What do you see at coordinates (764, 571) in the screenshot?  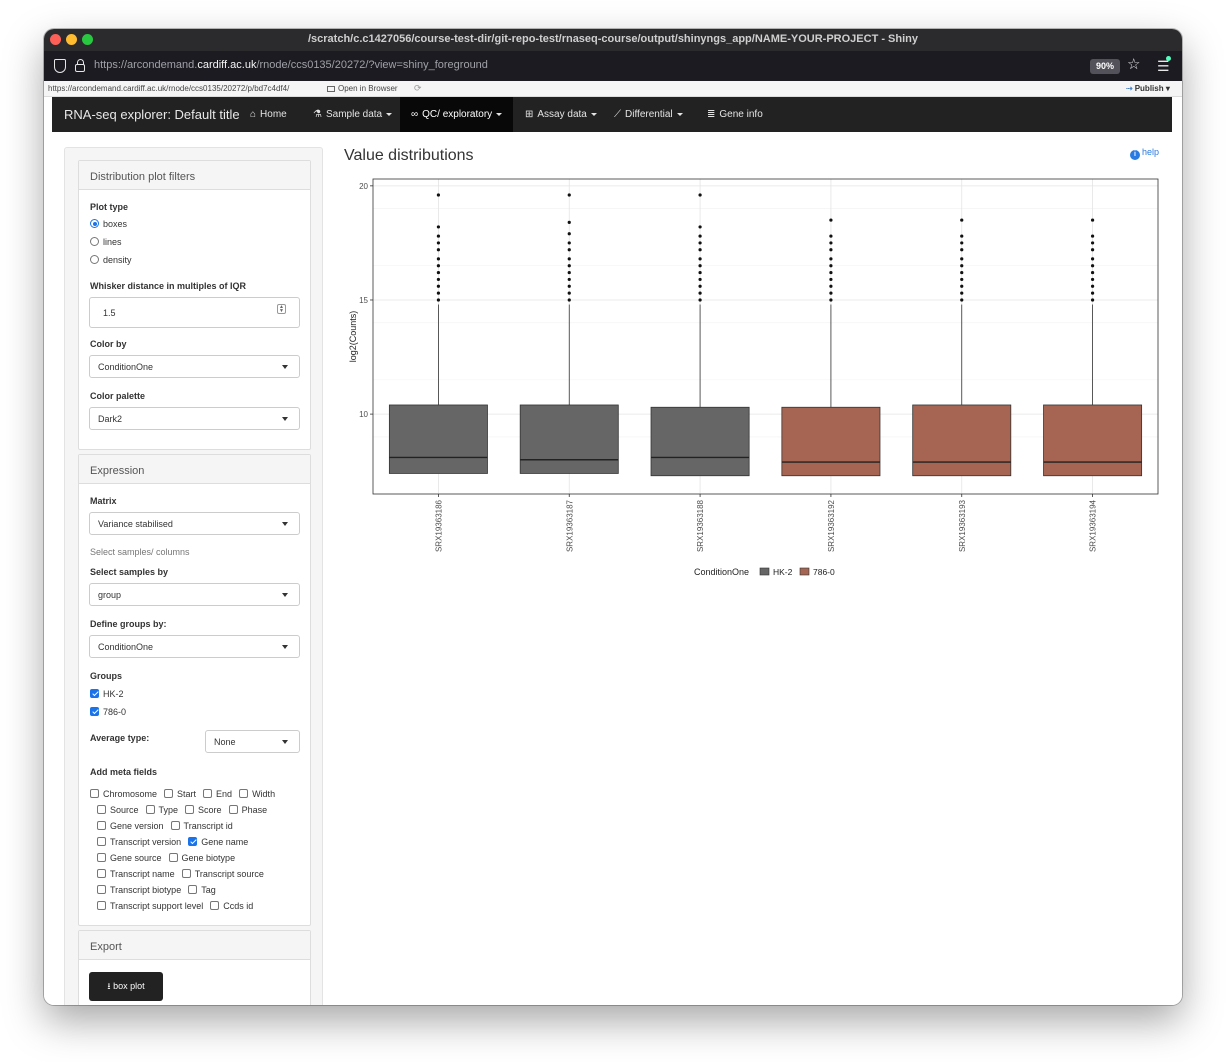 I see `legend-swatch` at bounding box center [764, 571].